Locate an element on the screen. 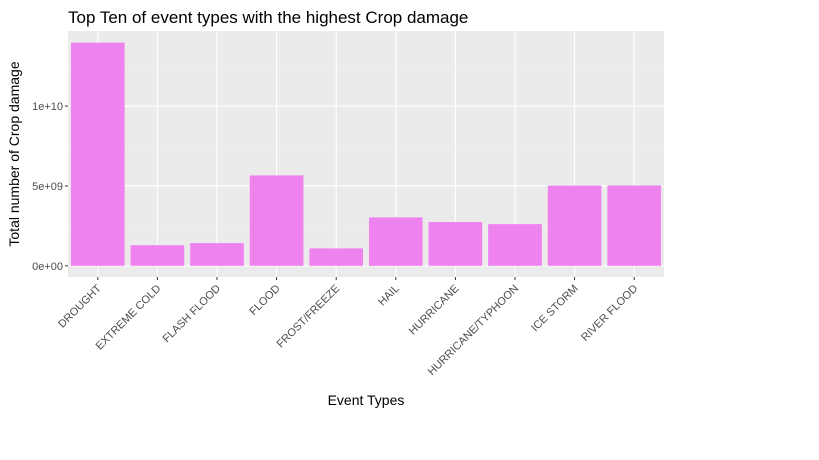  x-tick-label: FLOOD is located at coordinates (264, 300).